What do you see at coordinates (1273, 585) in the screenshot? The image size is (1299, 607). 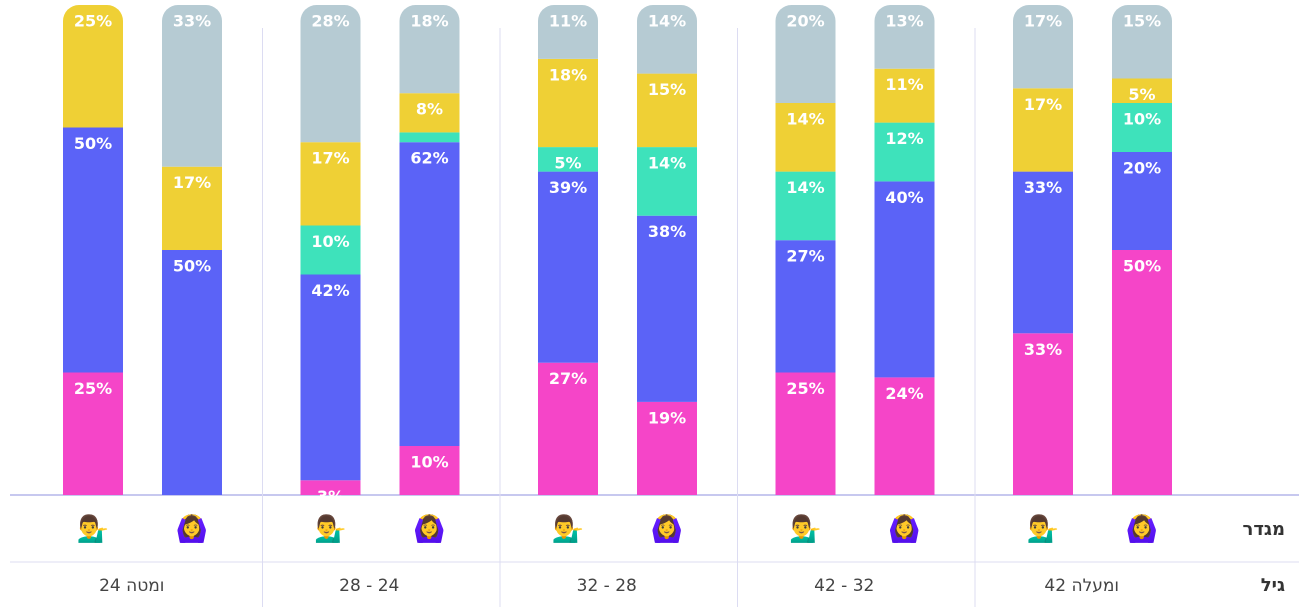 I see `row-label: גיל` at bounding box center [1273, 585].